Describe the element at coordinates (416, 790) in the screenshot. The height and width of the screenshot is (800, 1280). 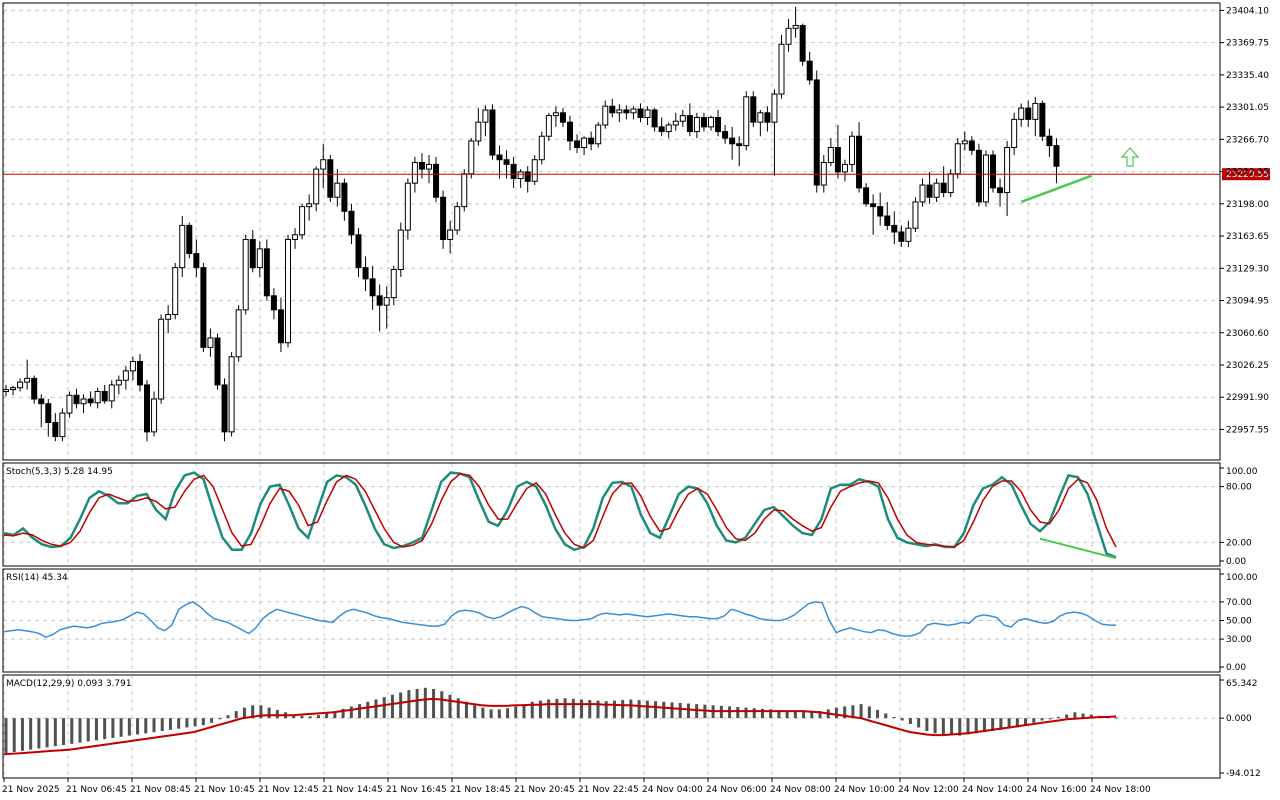
I see `time-label: 21 Nov 16:45` at that location.